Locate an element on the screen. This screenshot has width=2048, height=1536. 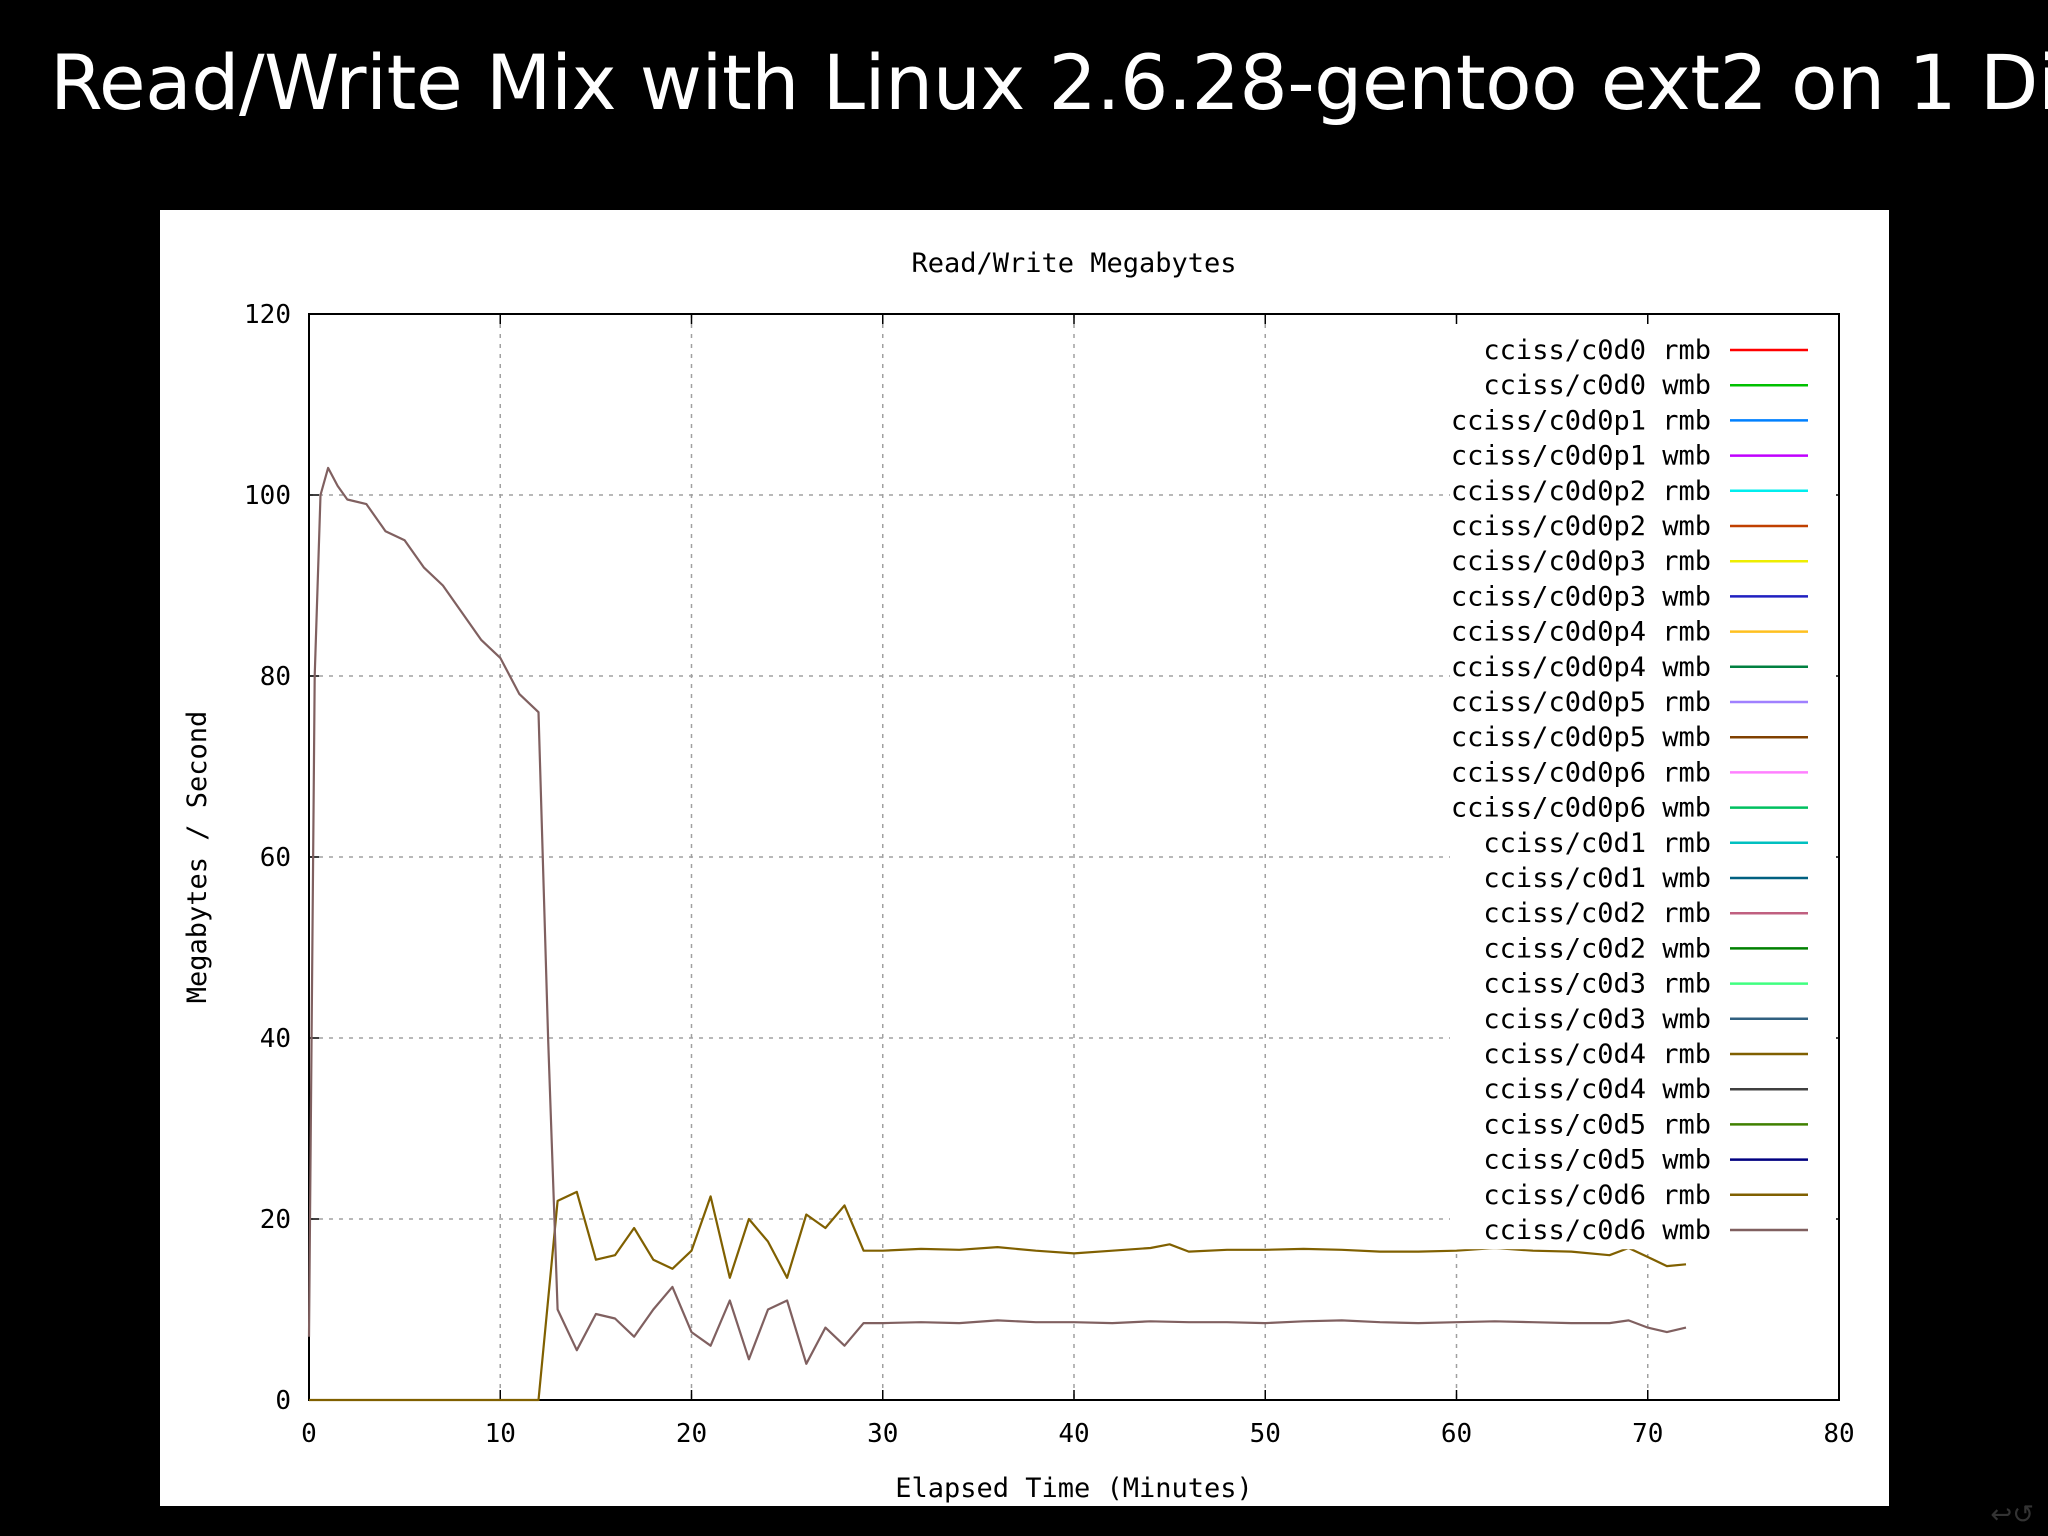
legend-label: cciss/c0d1 rmb is located at coordinates (1597, 843).